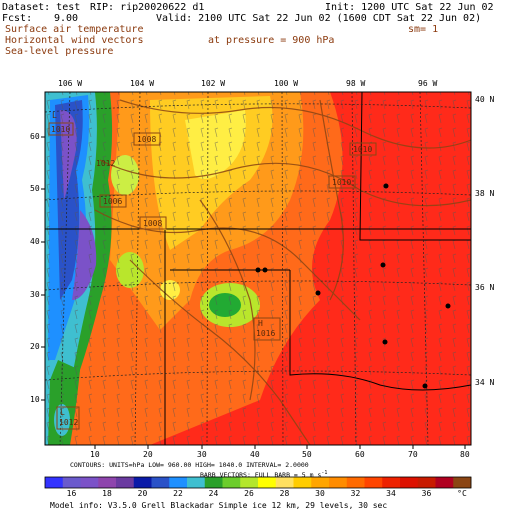 The image size is (512, 512). What do you see at coordinates (178, 493) in the screenshot?
I see `colorbar-label: 22` at bounding box center [178, 493].